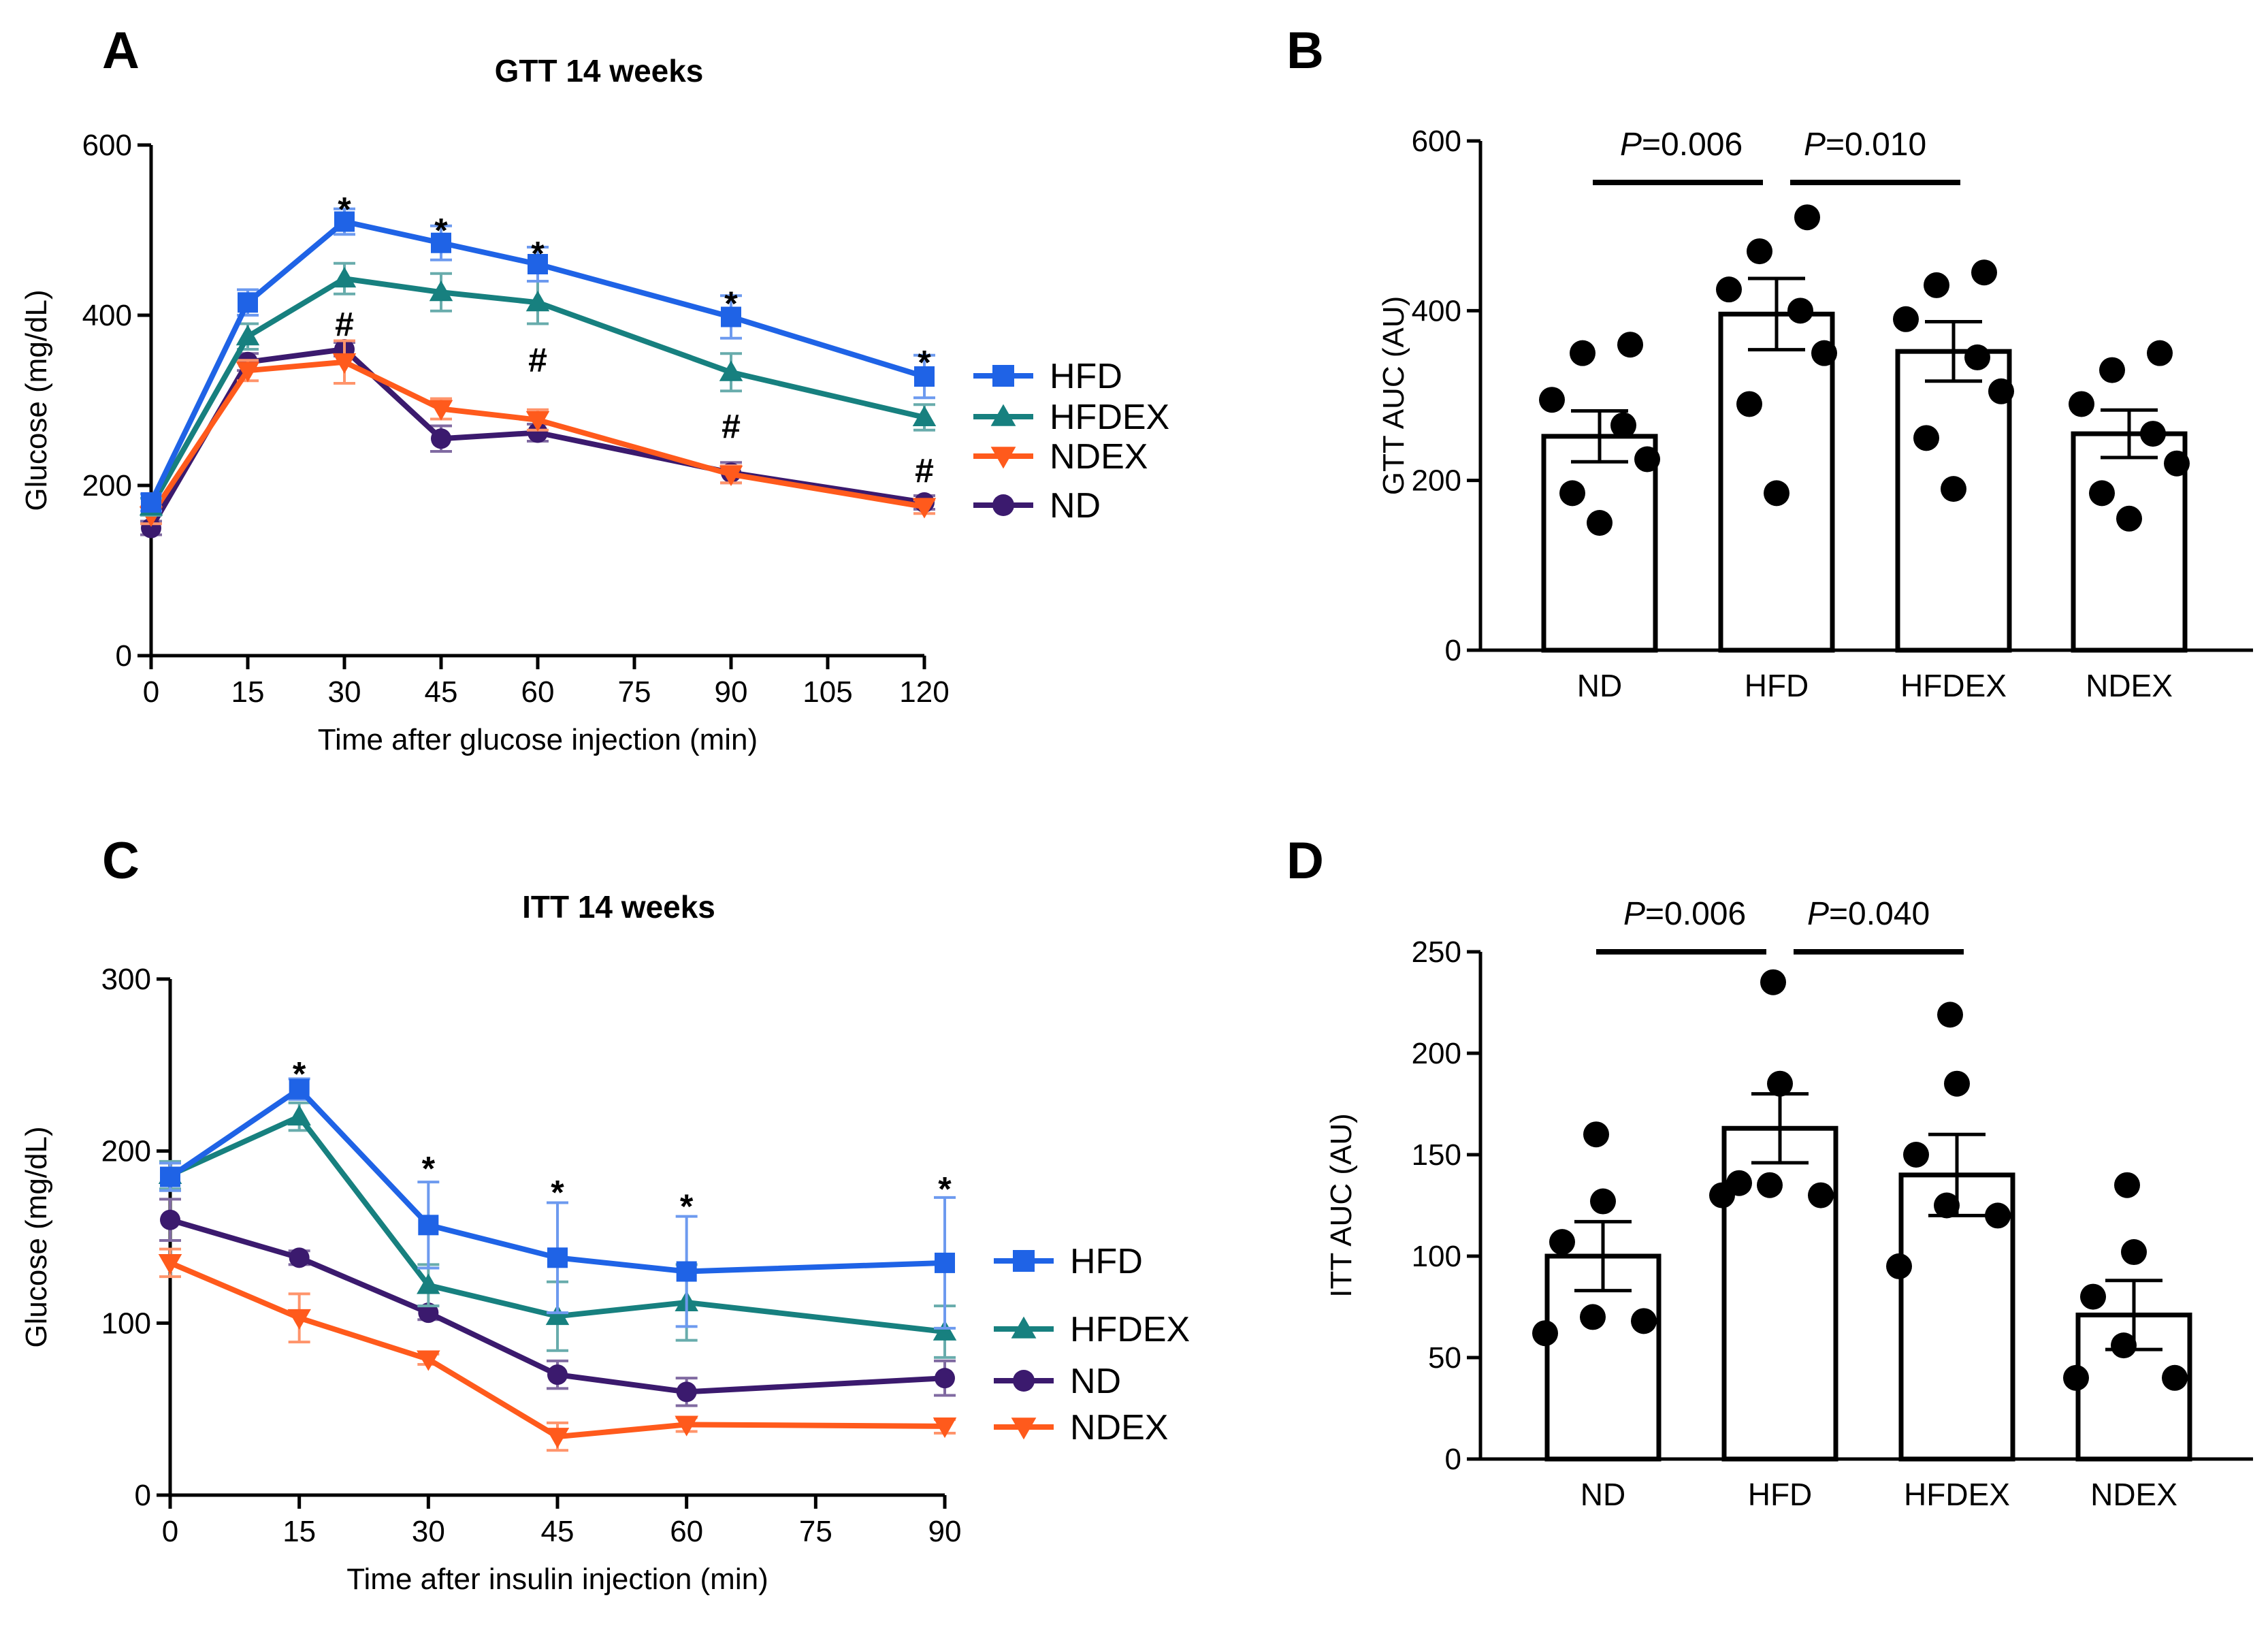 This screenshot has width=2268, height=1634. I want to click on legend-item-nd: ND, so click(1058, 1381).